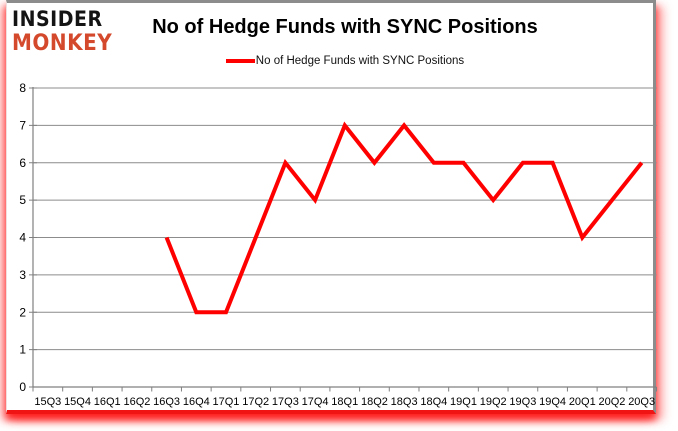  What do you see at coordinates (196, 402) in the screenshot?
I see `x-tick-label: 16Q4` at bounding box center [196, 402].